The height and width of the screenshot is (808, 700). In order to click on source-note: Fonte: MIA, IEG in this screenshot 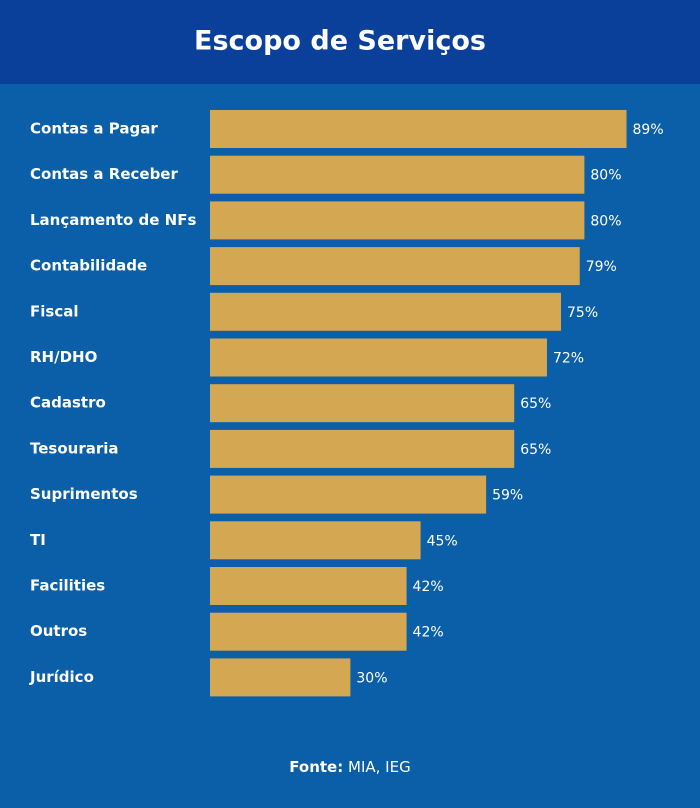, I will do `click(349, 767)`.